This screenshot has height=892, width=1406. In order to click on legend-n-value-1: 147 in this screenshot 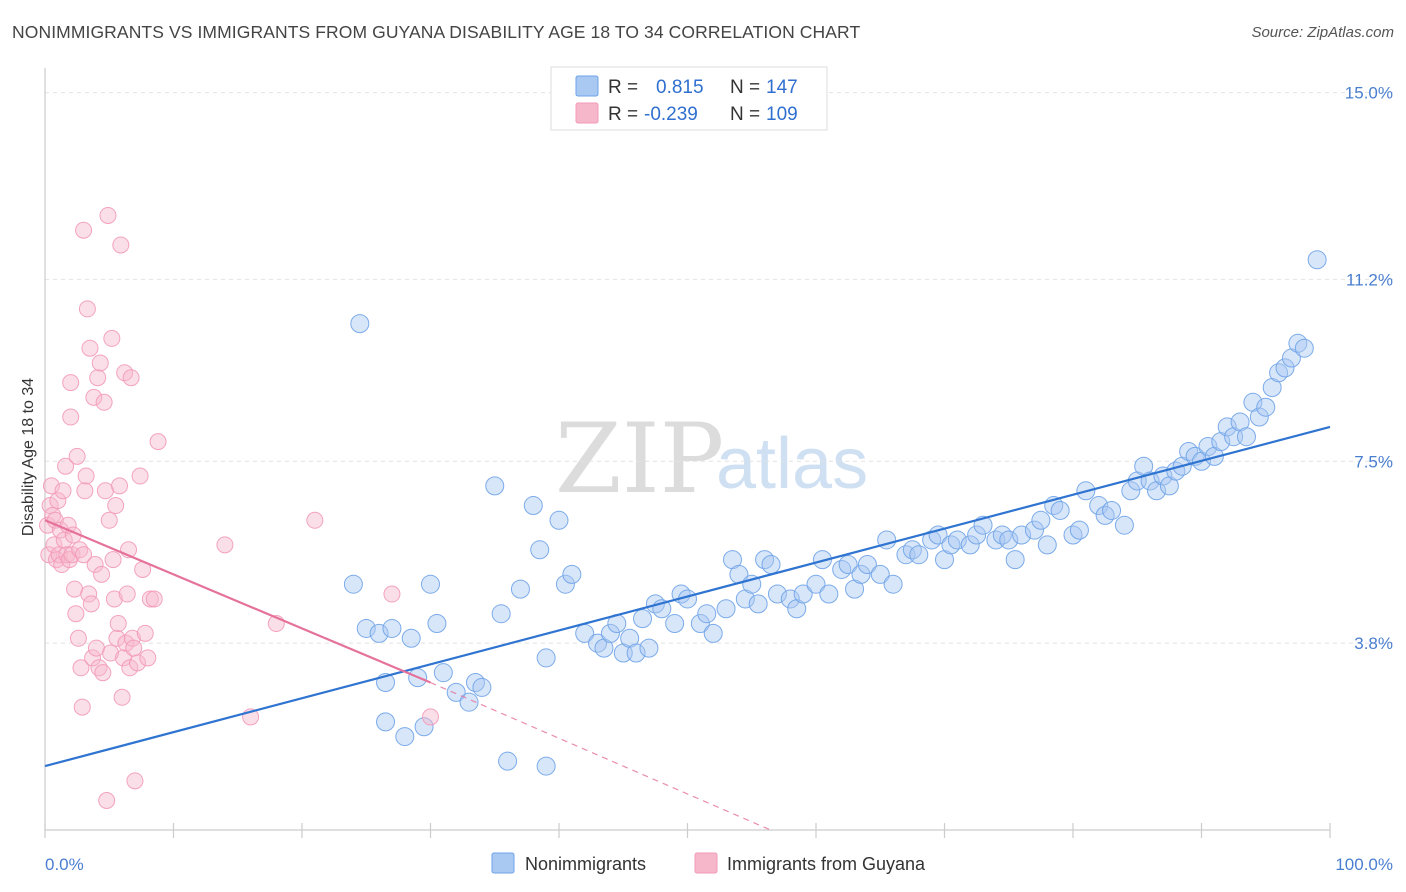, I will do `click(782, 87)`.